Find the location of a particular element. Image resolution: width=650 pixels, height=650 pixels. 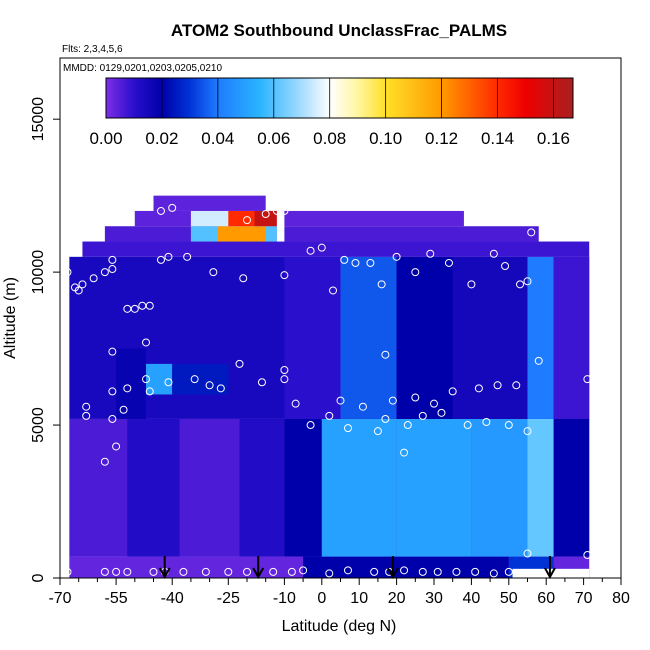

x-tick-label: 0 is located at coordinates (321, 598).